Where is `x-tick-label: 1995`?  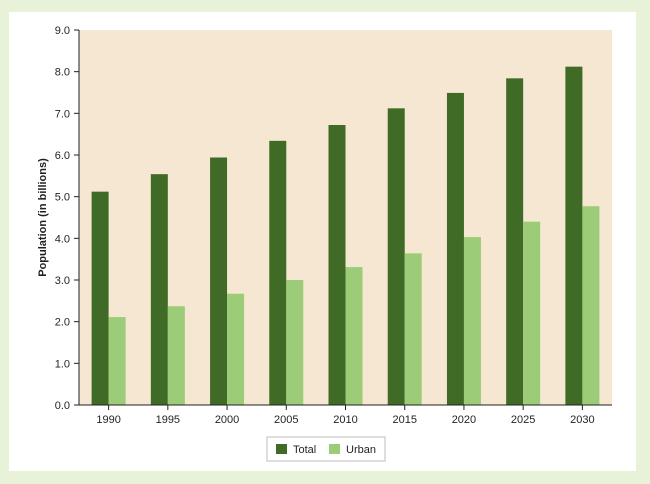
x-tick-label: 1995 is located at coordinates (168, 420).